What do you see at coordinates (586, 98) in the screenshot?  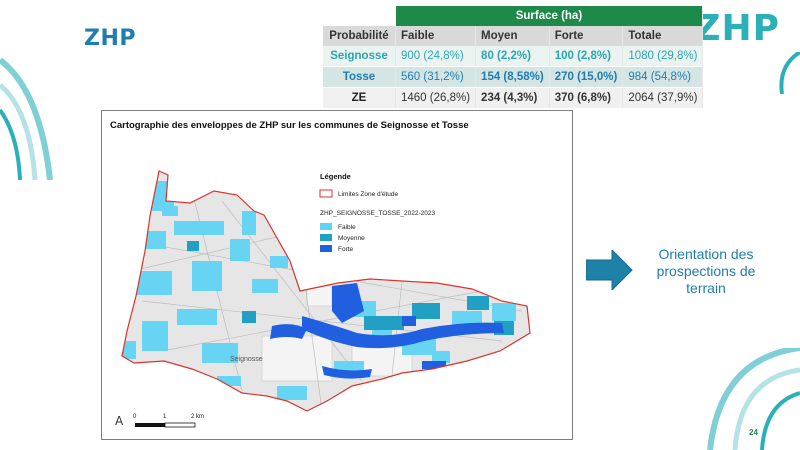 I see `cell-forte: 370 (6,8%)` at bounding box center [586, 98].